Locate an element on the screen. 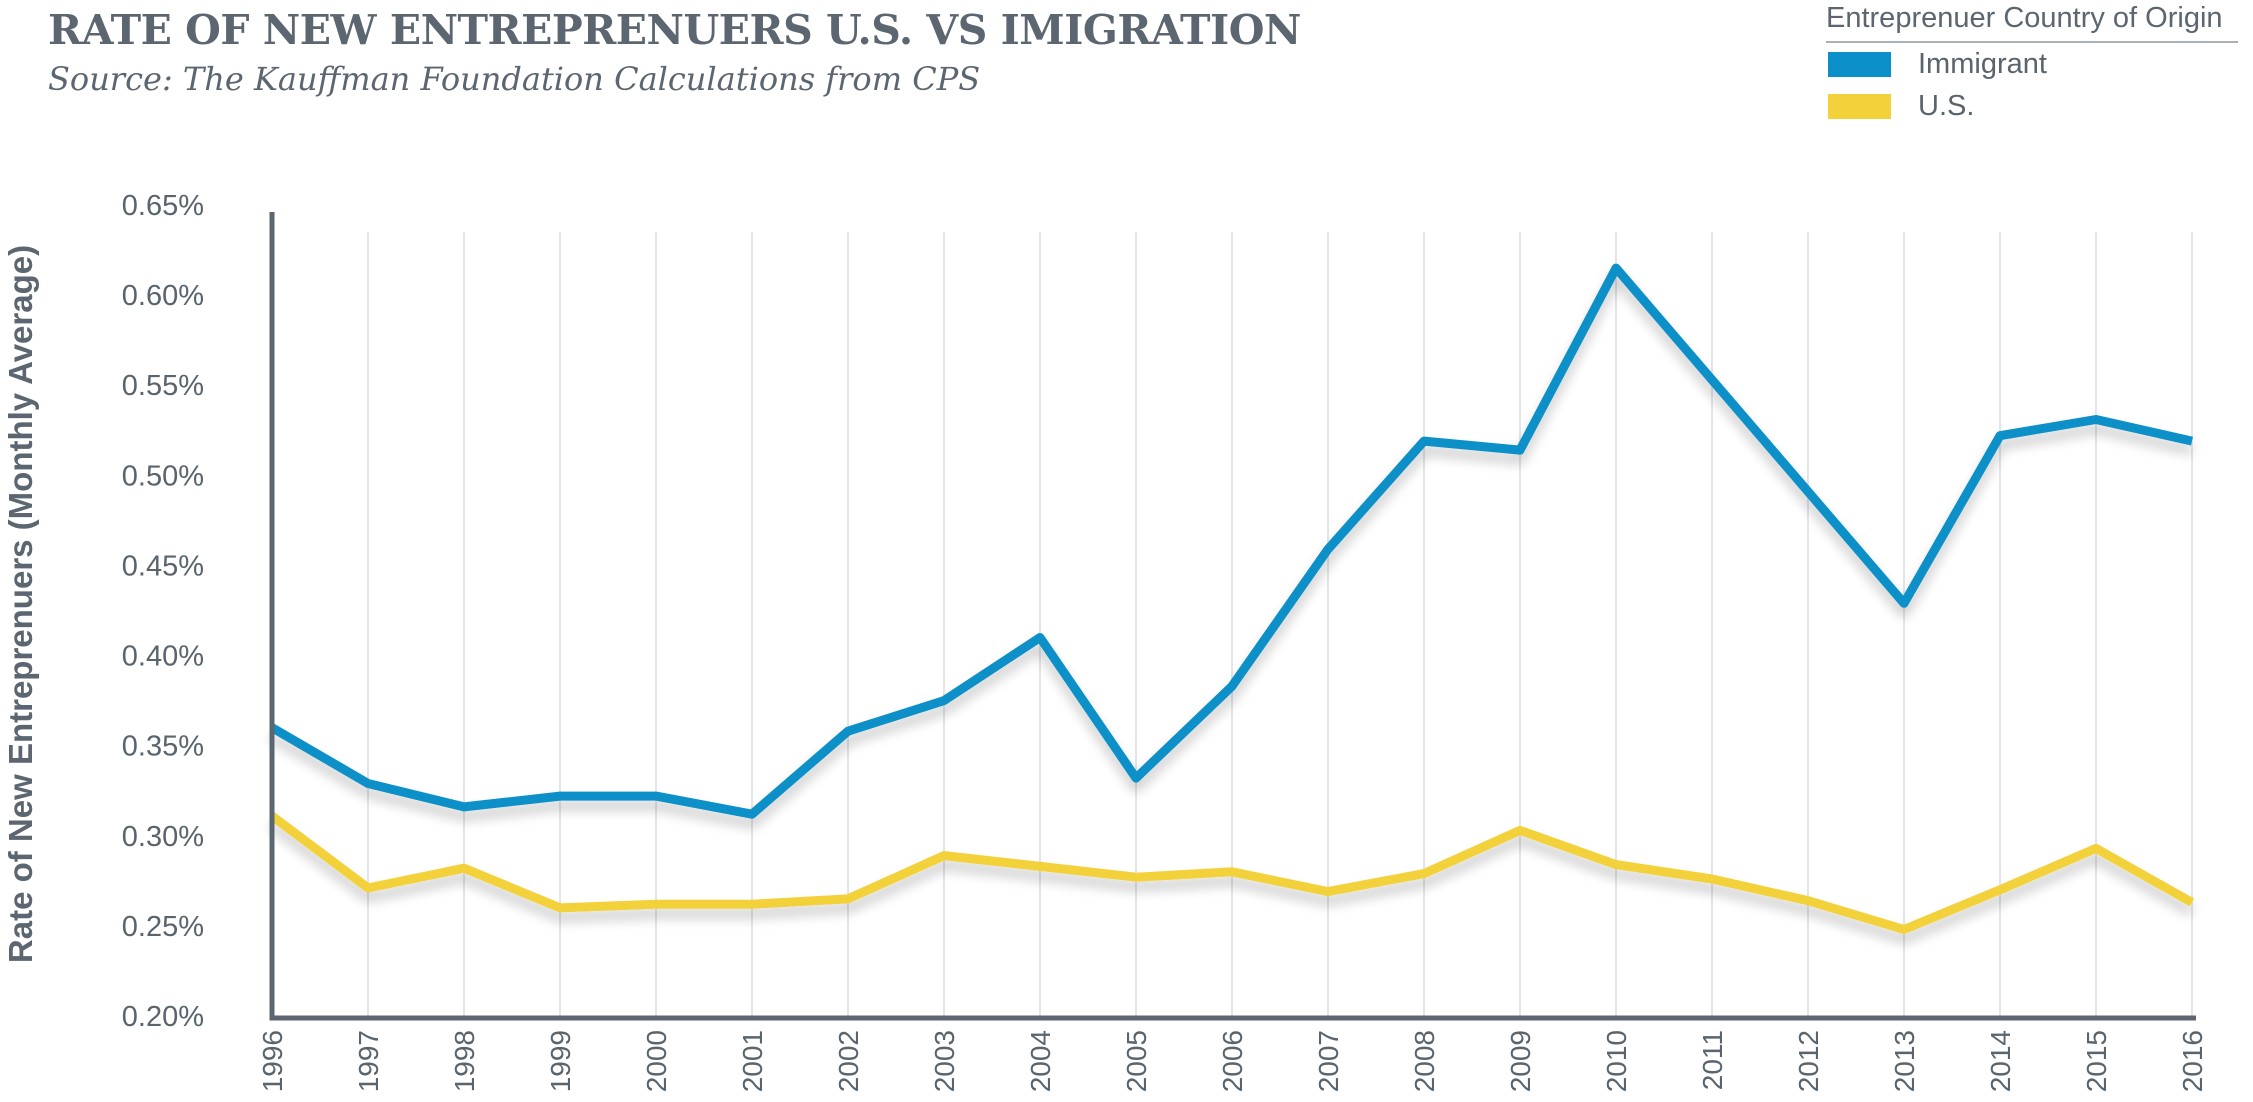 This screenshot has width=2253, height=1102. x-tick-label: 2015 is located at coordinates (2096, 1061).